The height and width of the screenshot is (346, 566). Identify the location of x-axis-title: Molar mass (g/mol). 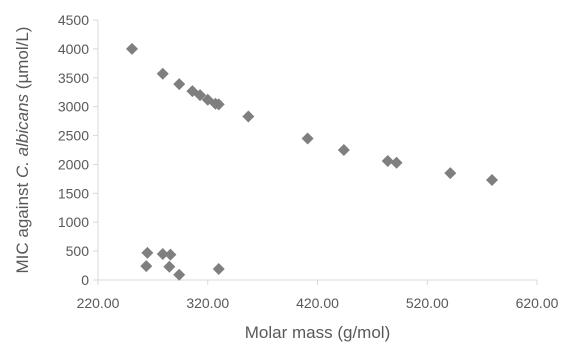
(317, 332).